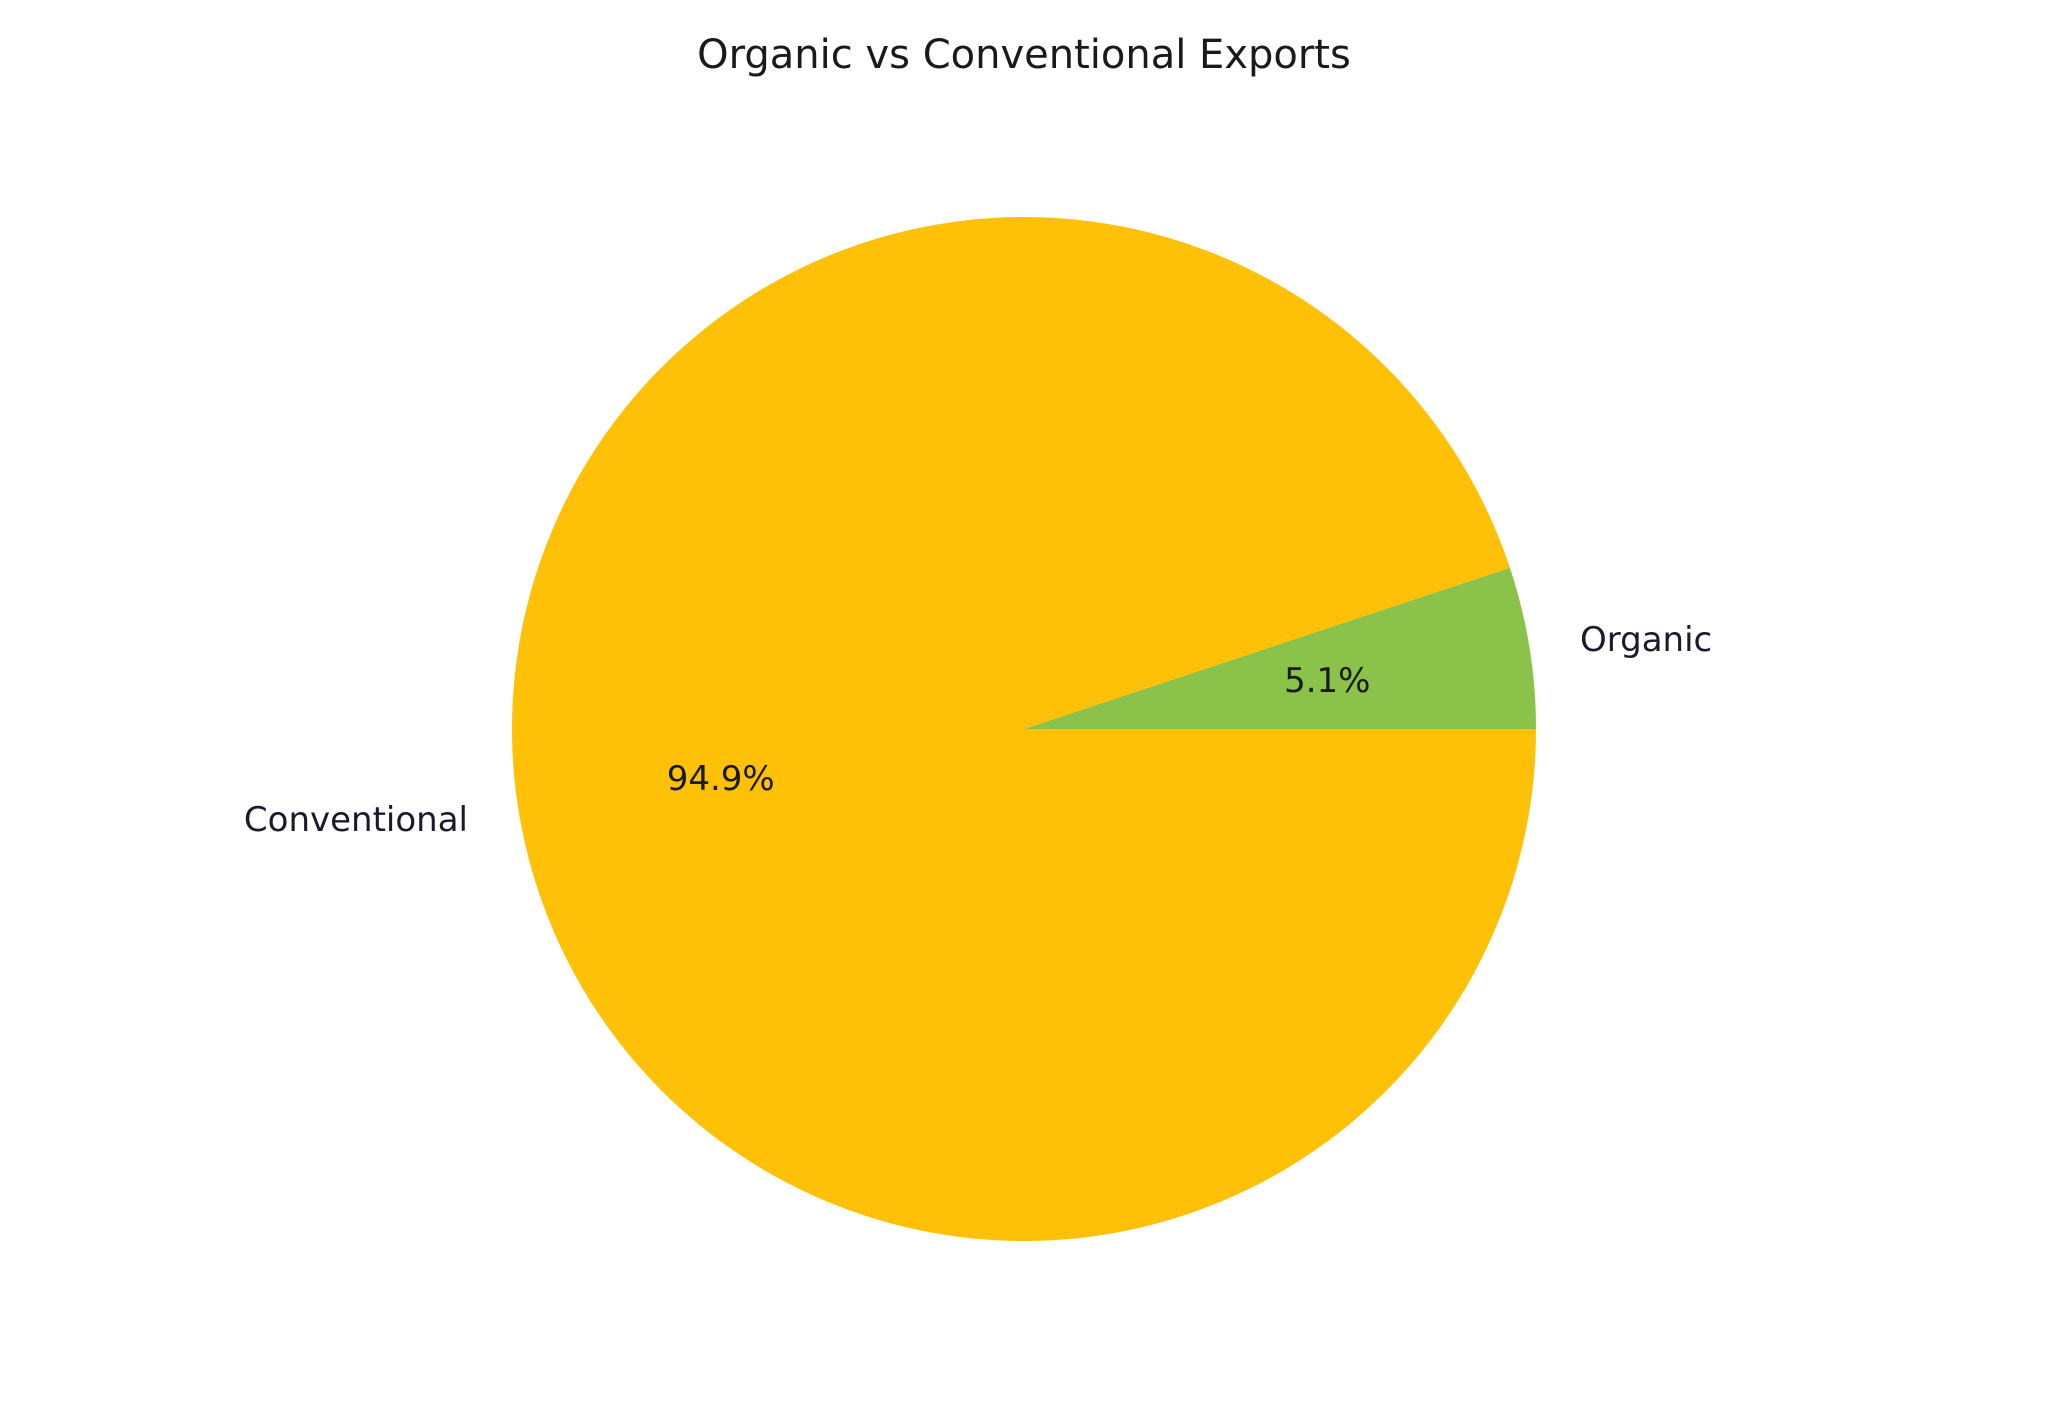 The width and height of the screenshot is (2048, 1407). What do you see at coordinates (356, 820) in the screenshot?
I see `slice-label-conventional: Conventional` at bounding box center [356, 820].